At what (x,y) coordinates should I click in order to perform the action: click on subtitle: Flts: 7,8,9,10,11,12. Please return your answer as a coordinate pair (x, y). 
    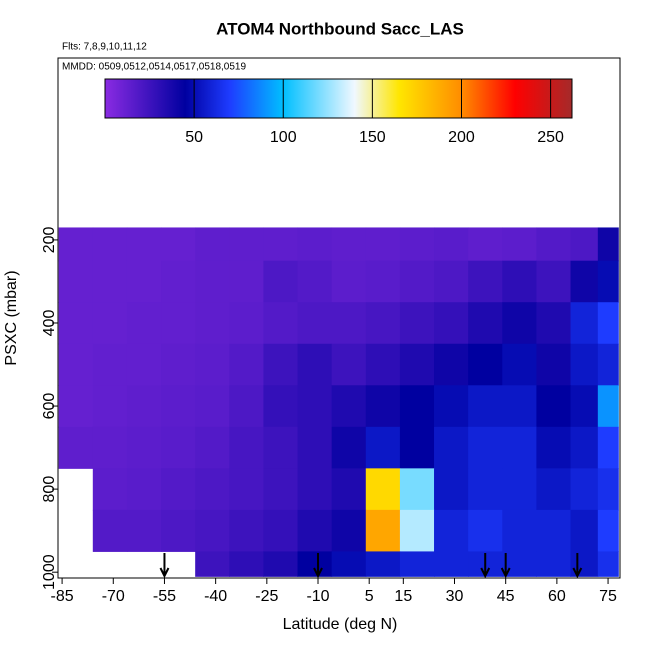
    Looking at the image, I should click on (104, 47).